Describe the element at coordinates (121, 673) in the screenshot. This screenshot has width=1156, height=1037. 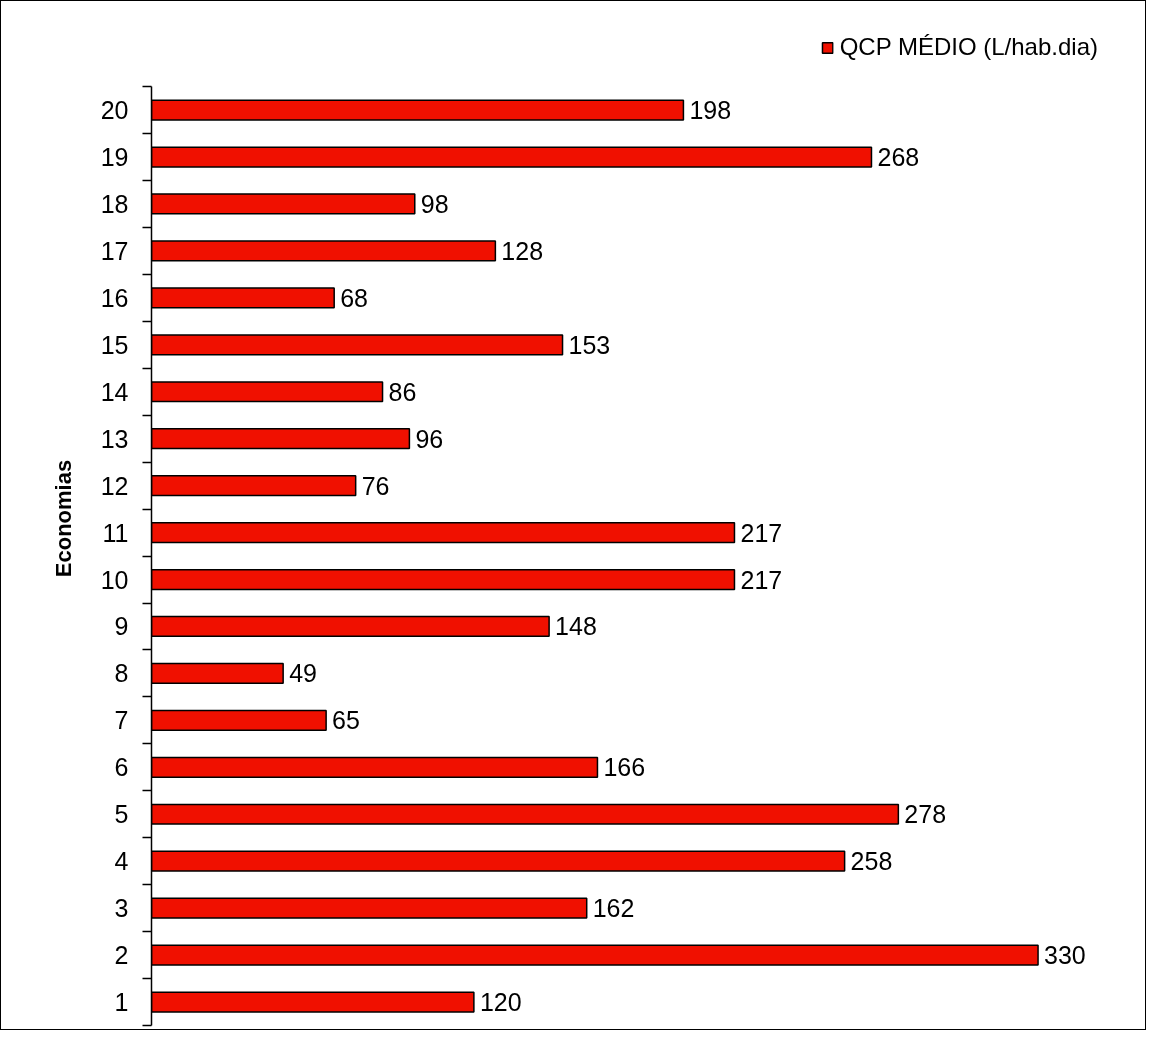
I see `y-tick-label: 8` at that location.